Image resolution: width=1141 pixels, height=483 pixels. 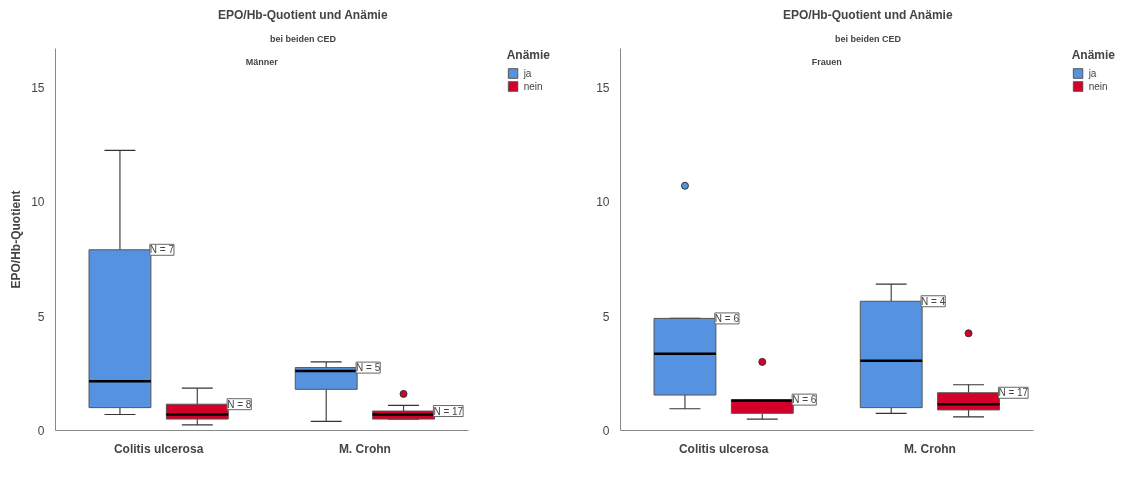 What do you see at coordinates (368, 368) in the screenshot?
I see `text: N = 5` at bounding box center [368, 368].